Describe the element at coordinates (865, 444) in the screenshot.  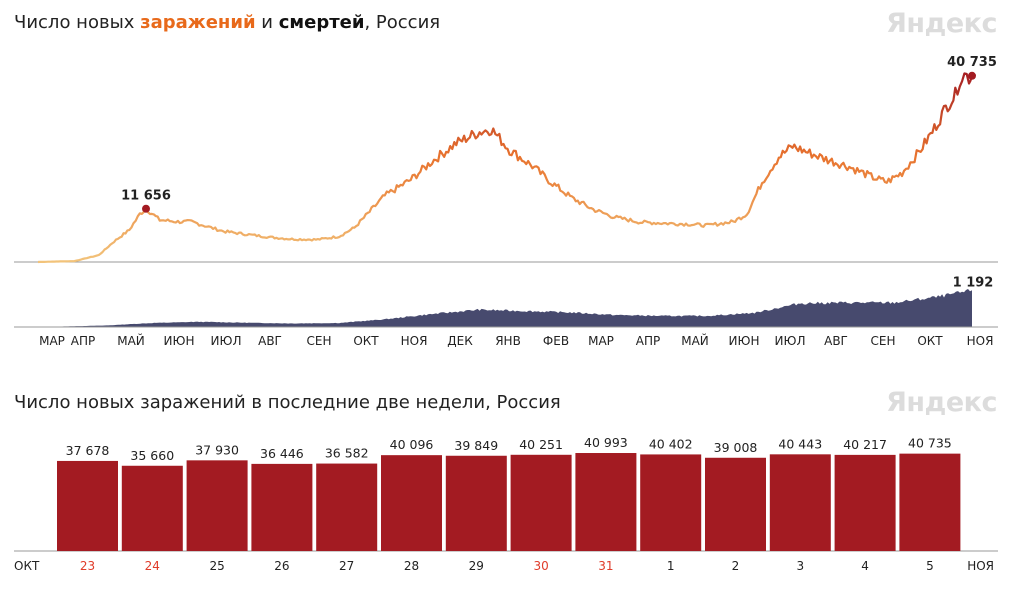
I see `bar-value-label: 40 217` at that location.